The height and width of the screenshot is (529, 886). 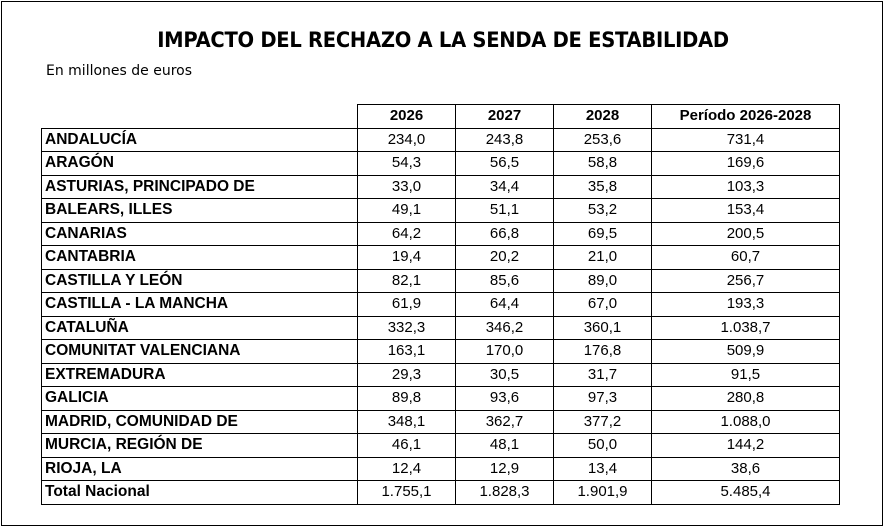 What do you see at coordinates (504, 186) in the screenshot?
I see `value-2027-cell: 34,4` at bounding box center [504, 186].